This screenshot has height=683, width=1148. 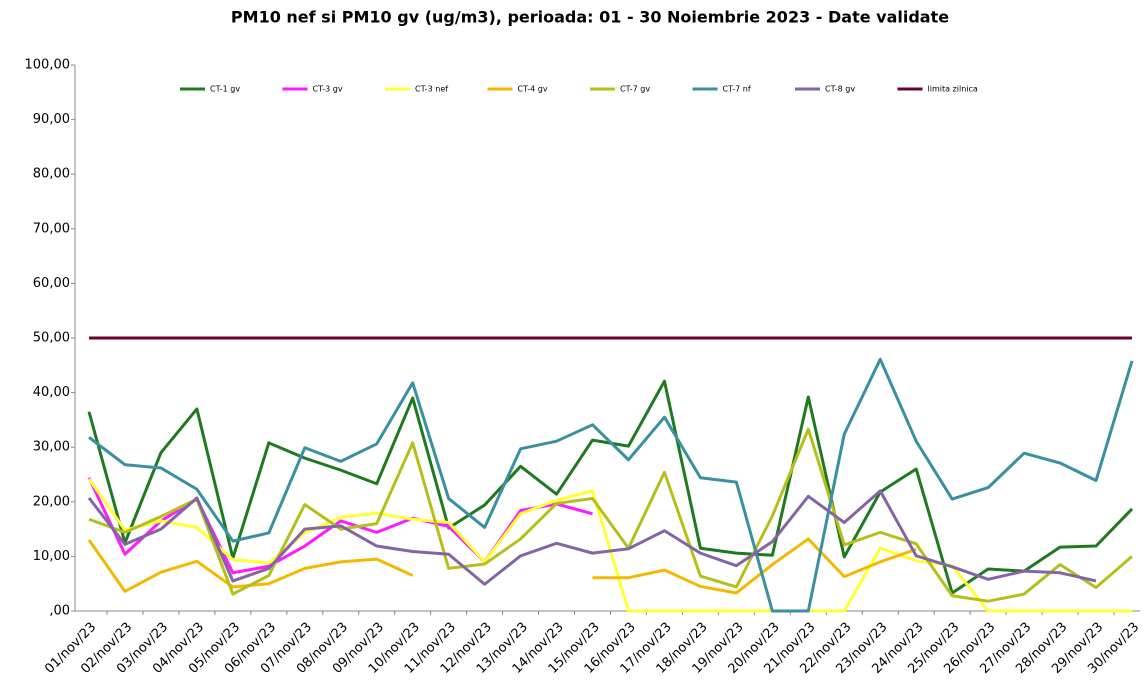 I want to click on y-tick-label: 100,00, so click(x=48, y=65).